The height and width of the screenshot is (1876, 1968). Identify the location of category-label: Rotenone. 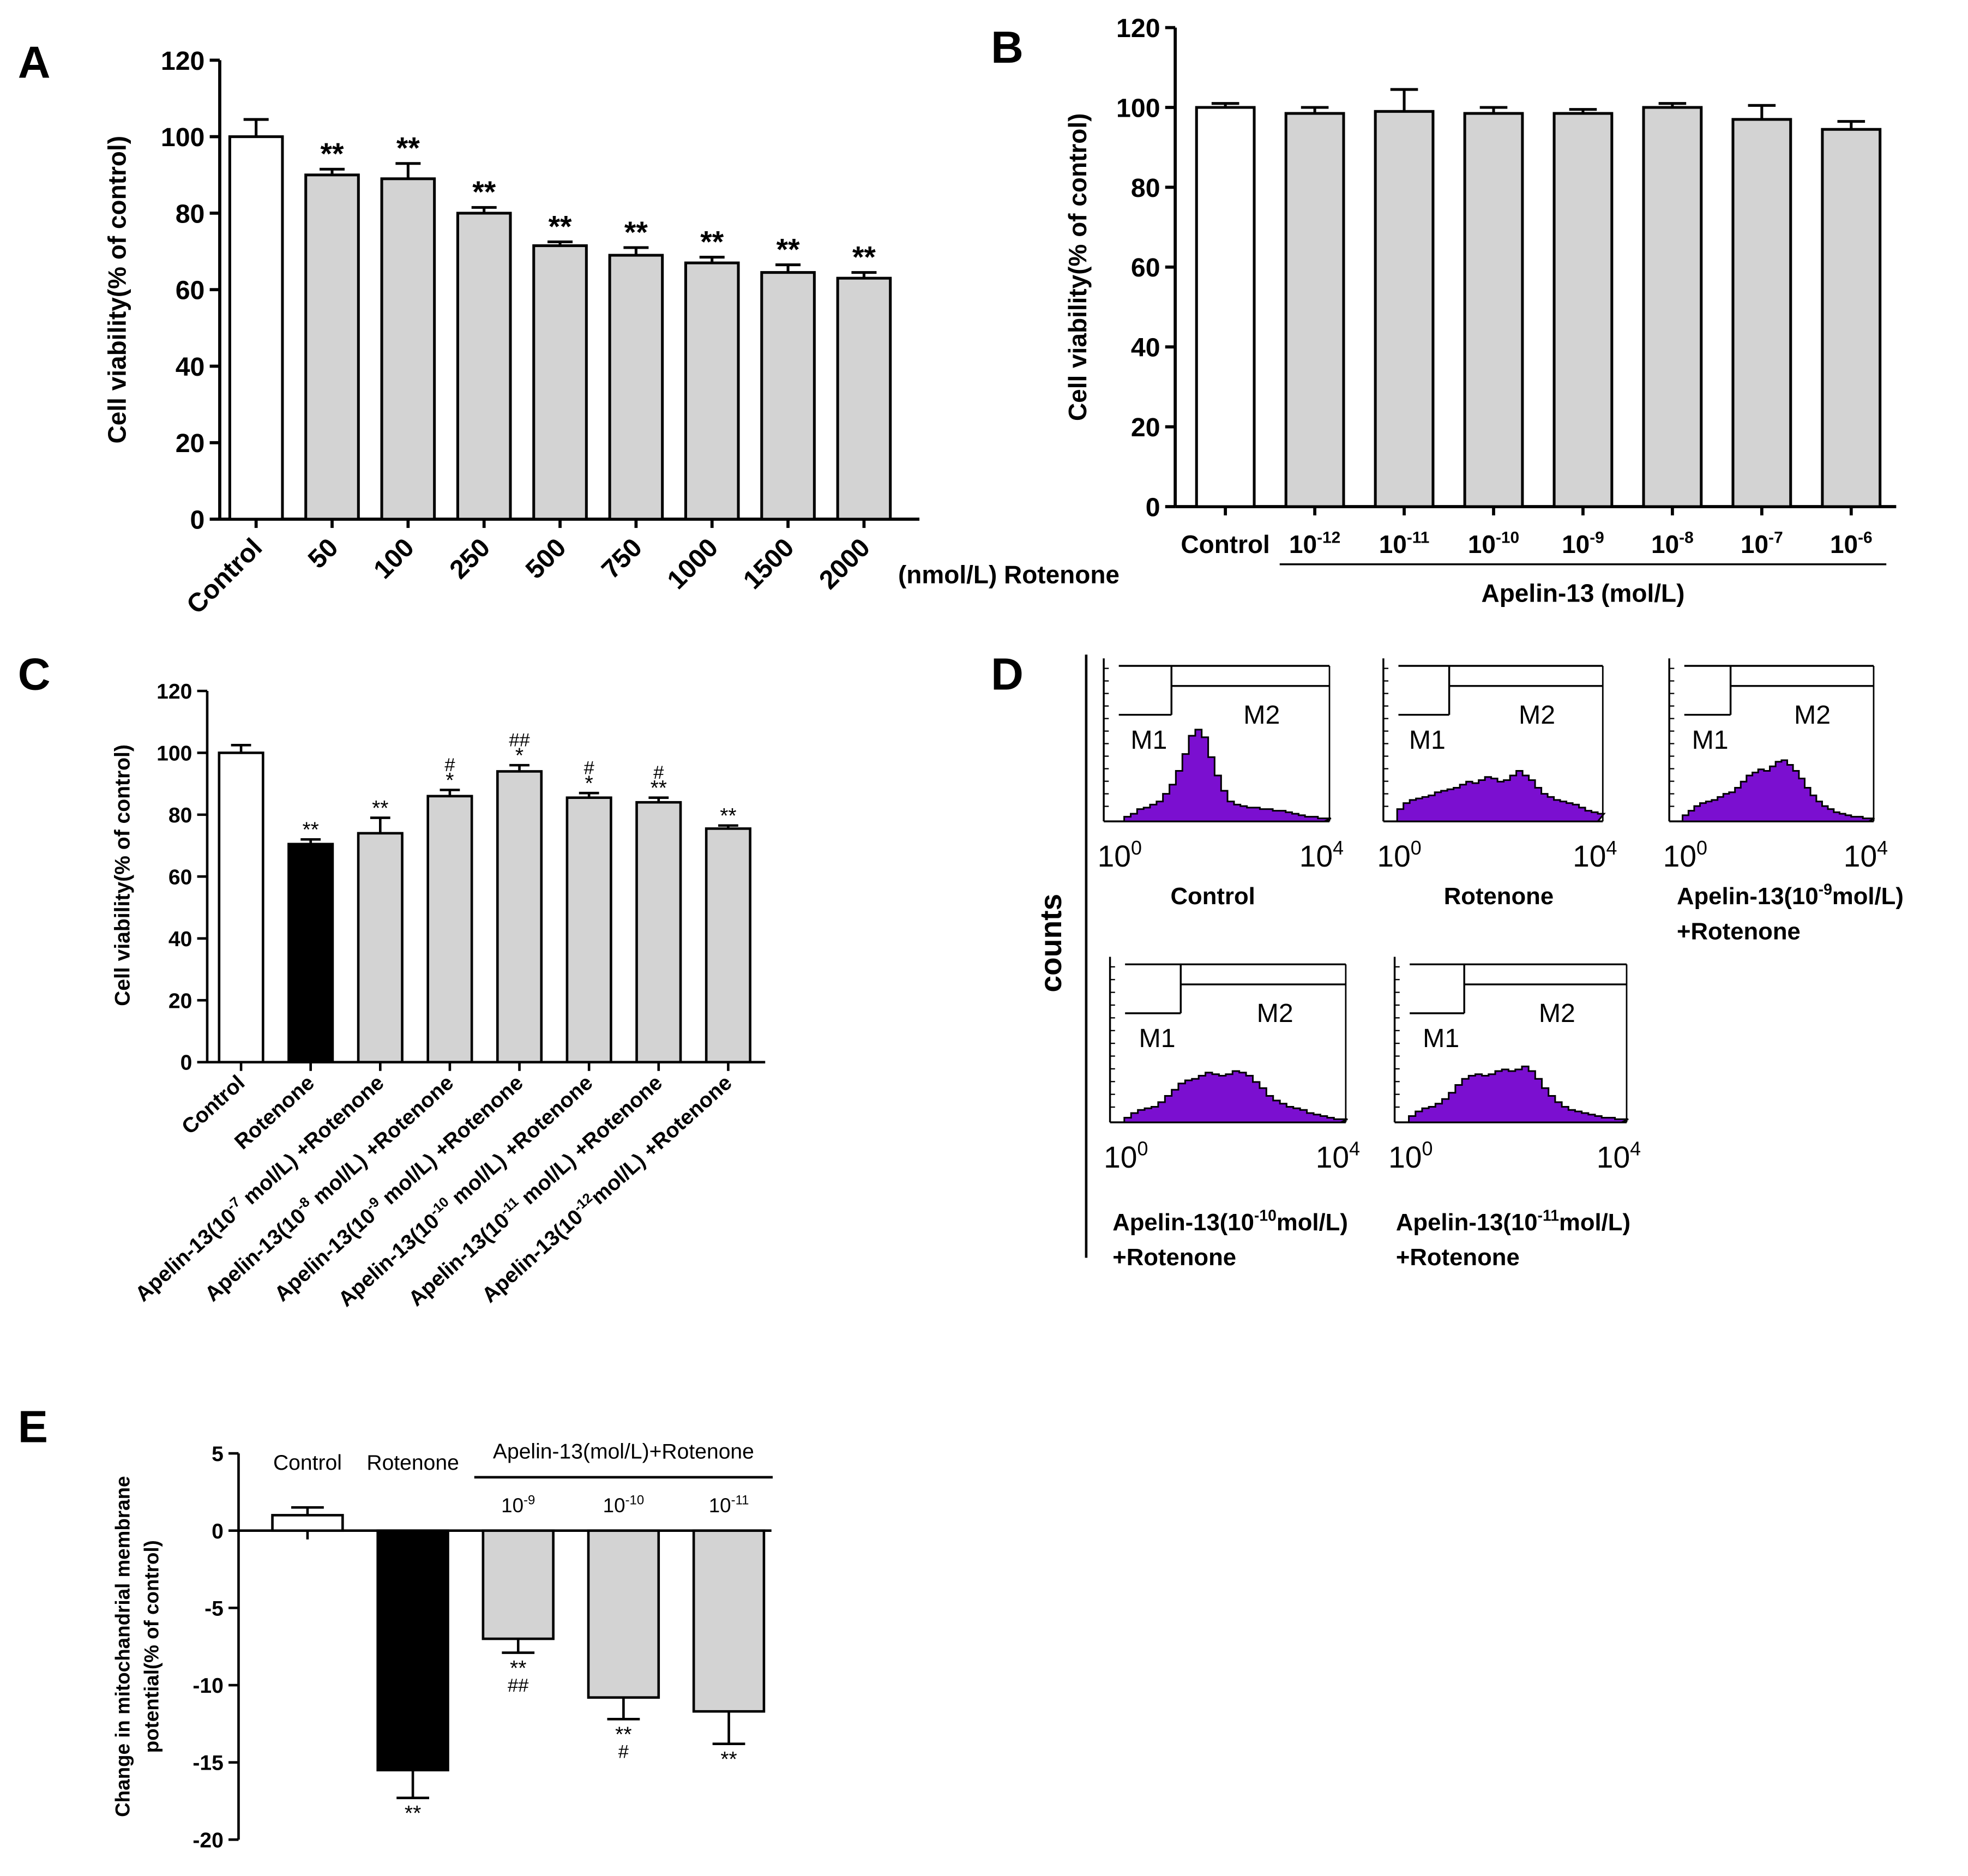
(413, 1463).